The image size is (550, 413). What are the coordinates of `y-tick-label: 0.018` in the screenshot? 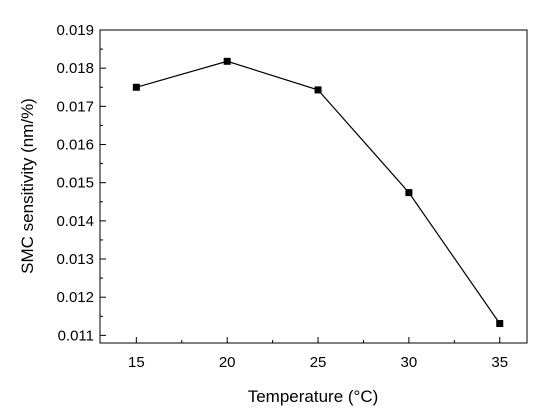 It's located at (75, 68).